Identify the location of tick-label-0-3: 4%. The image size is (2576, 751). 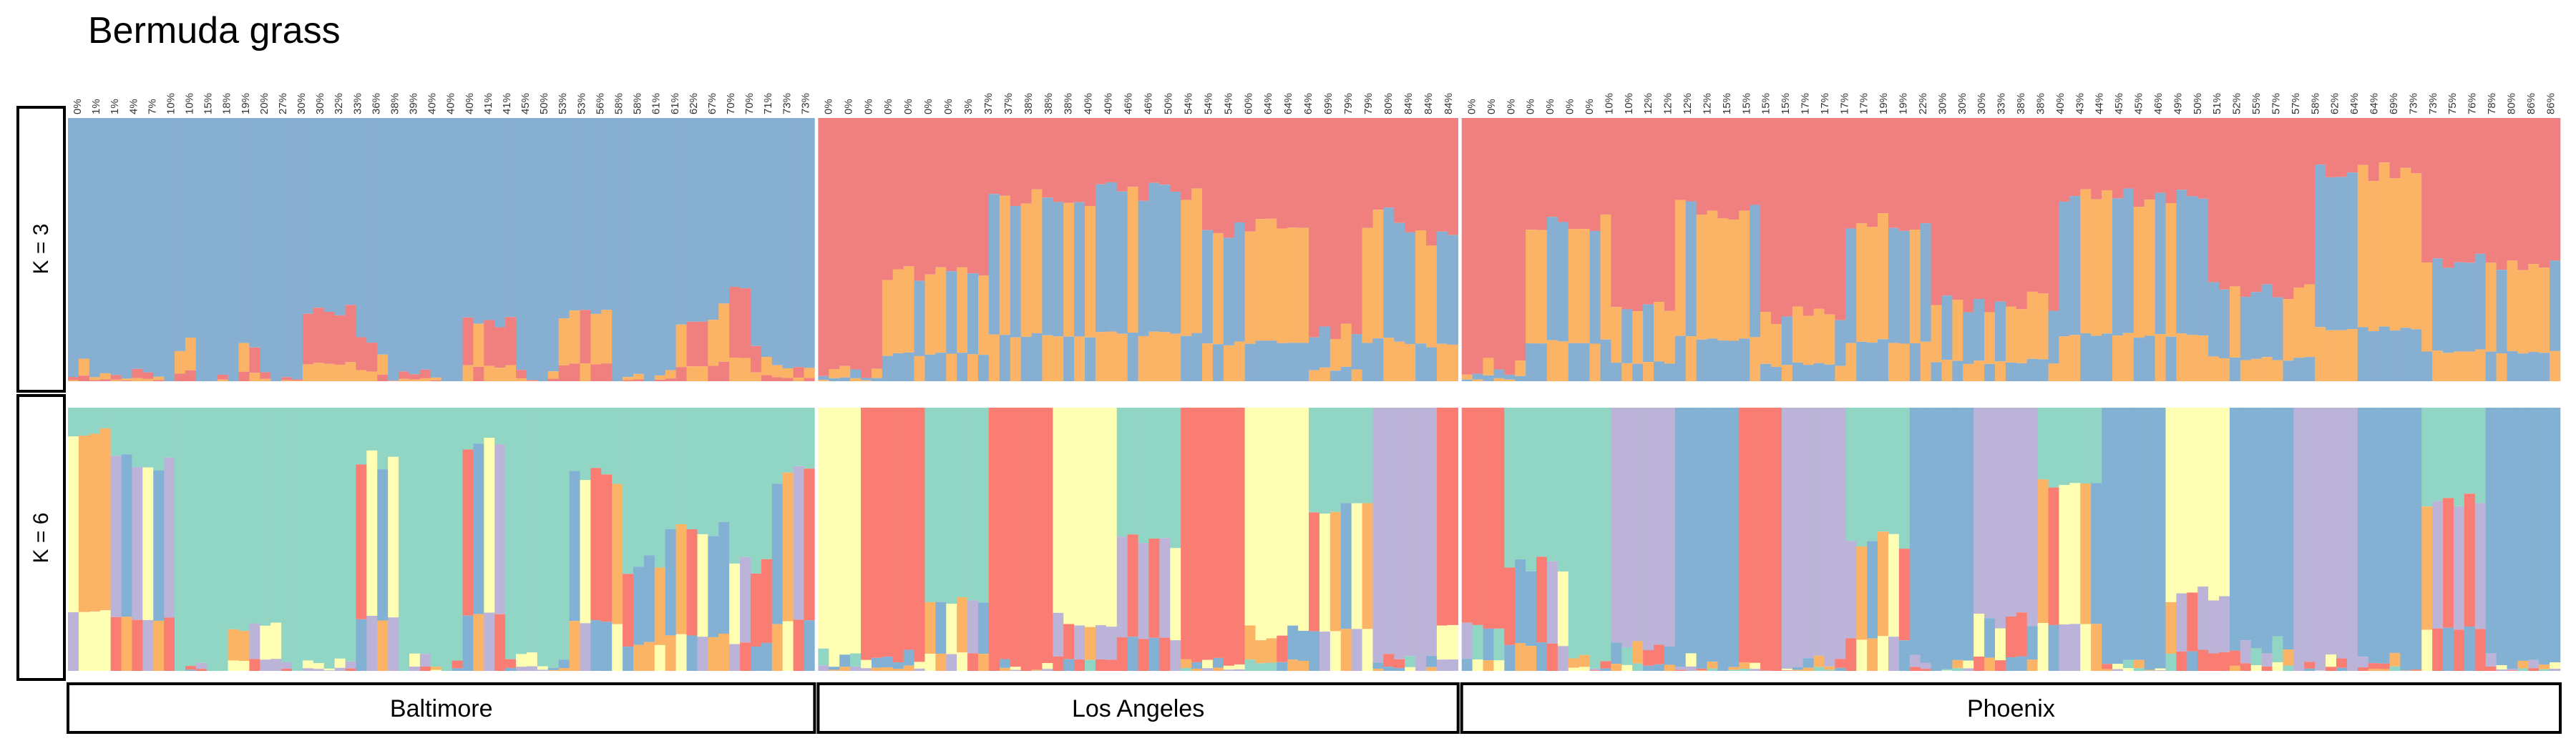
(133, 106).